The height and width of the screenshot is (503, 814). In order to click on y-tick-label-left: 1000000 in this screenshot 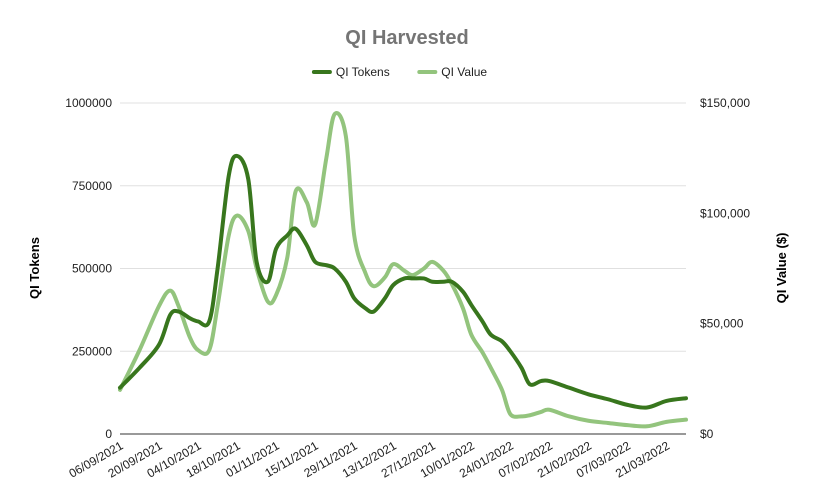, I will do `click(88, 103)`.